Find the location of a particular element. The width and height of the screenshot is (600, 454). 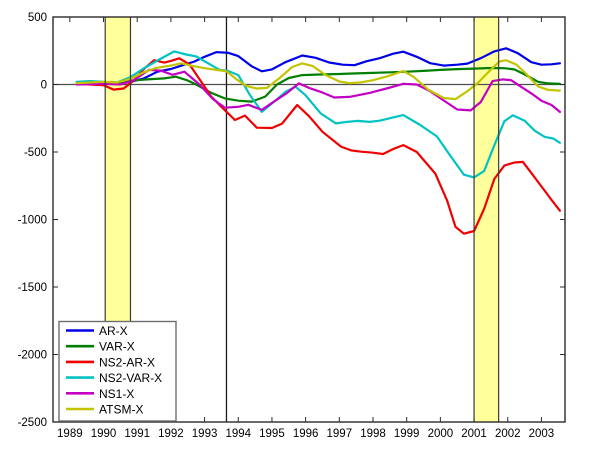

x-tick-label: 2001 is located at coordinates (474, 434).